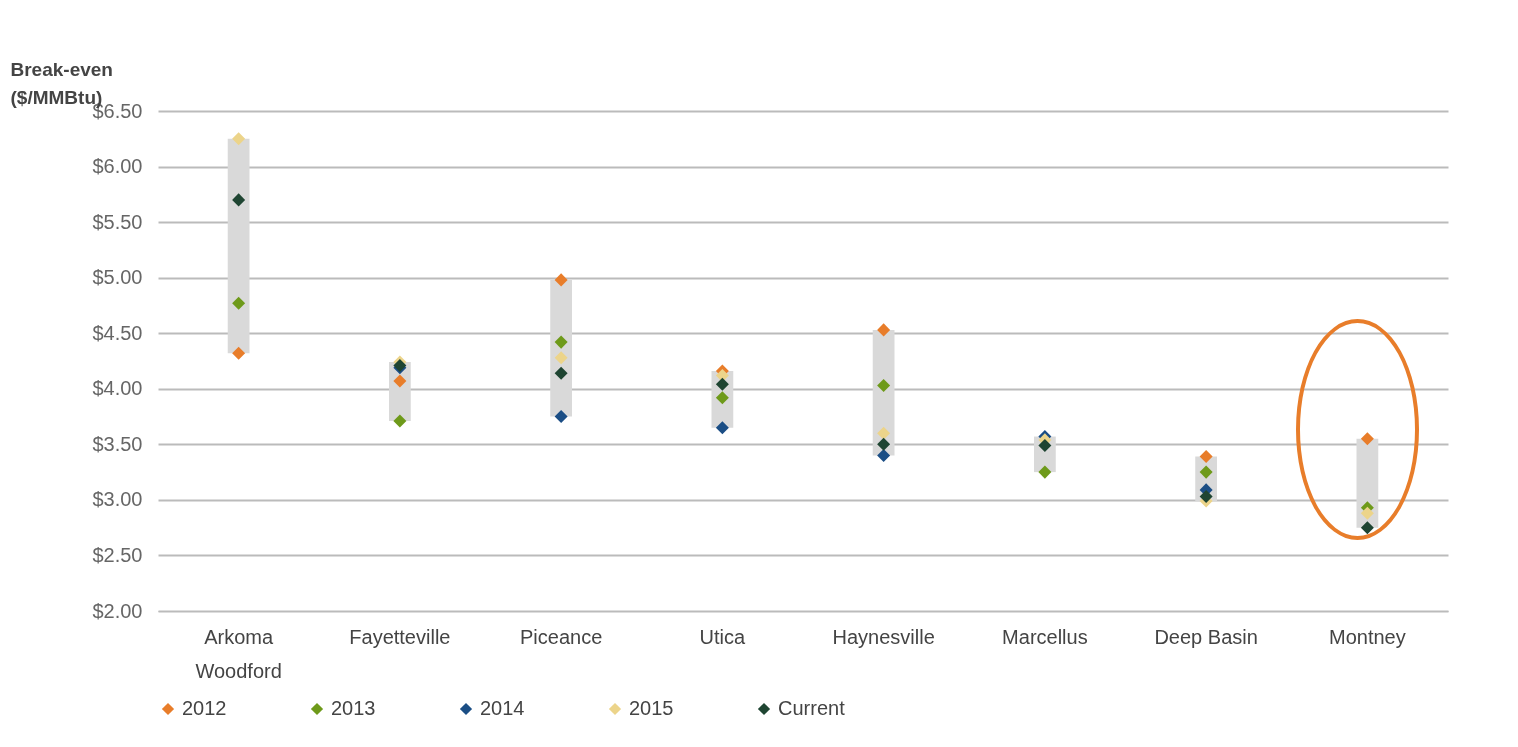 The image size is (1518, 747). What do you see at coordinates (1367, 636) in the screenshot?
I see `x-tick-label: Montney` at bounding box center [1367, 636].